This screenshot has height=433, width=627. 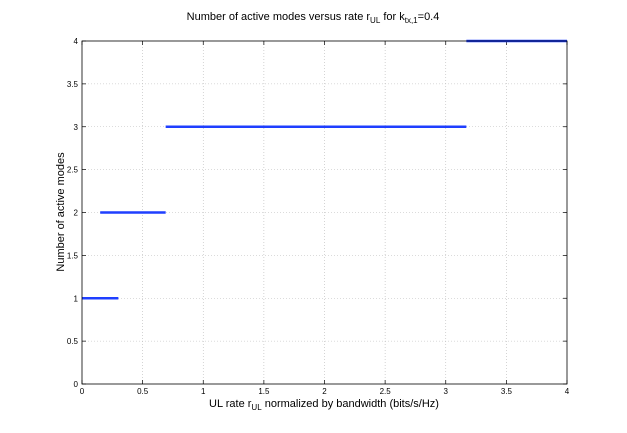 What do you see at coordinates (567, 391) in the screenshot?
I see `x-tick-label: 4` at bounding box center [567, 391].